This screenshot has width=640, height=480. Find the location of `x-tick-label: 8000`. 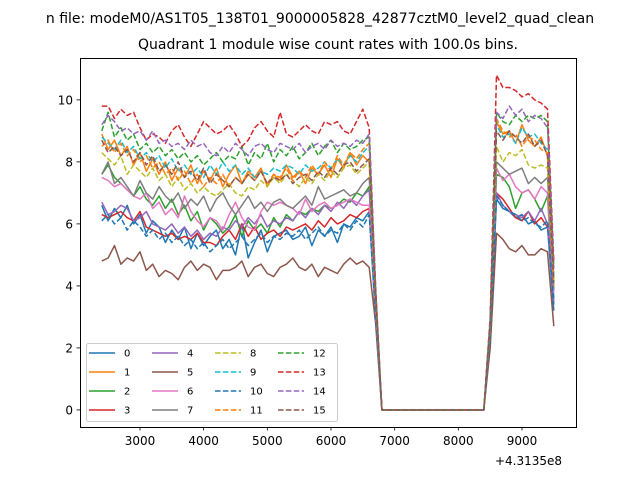

x-tick-label: 8000 is located at coordinates (458, 441).